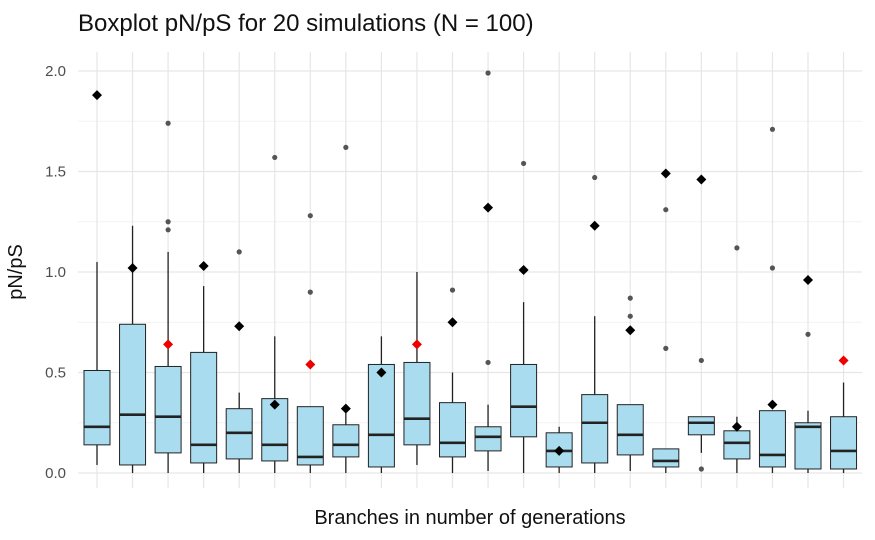 This screenshot has width=875, height=540. I want to click on y-tick-label: 2.0, so click(55, 71).